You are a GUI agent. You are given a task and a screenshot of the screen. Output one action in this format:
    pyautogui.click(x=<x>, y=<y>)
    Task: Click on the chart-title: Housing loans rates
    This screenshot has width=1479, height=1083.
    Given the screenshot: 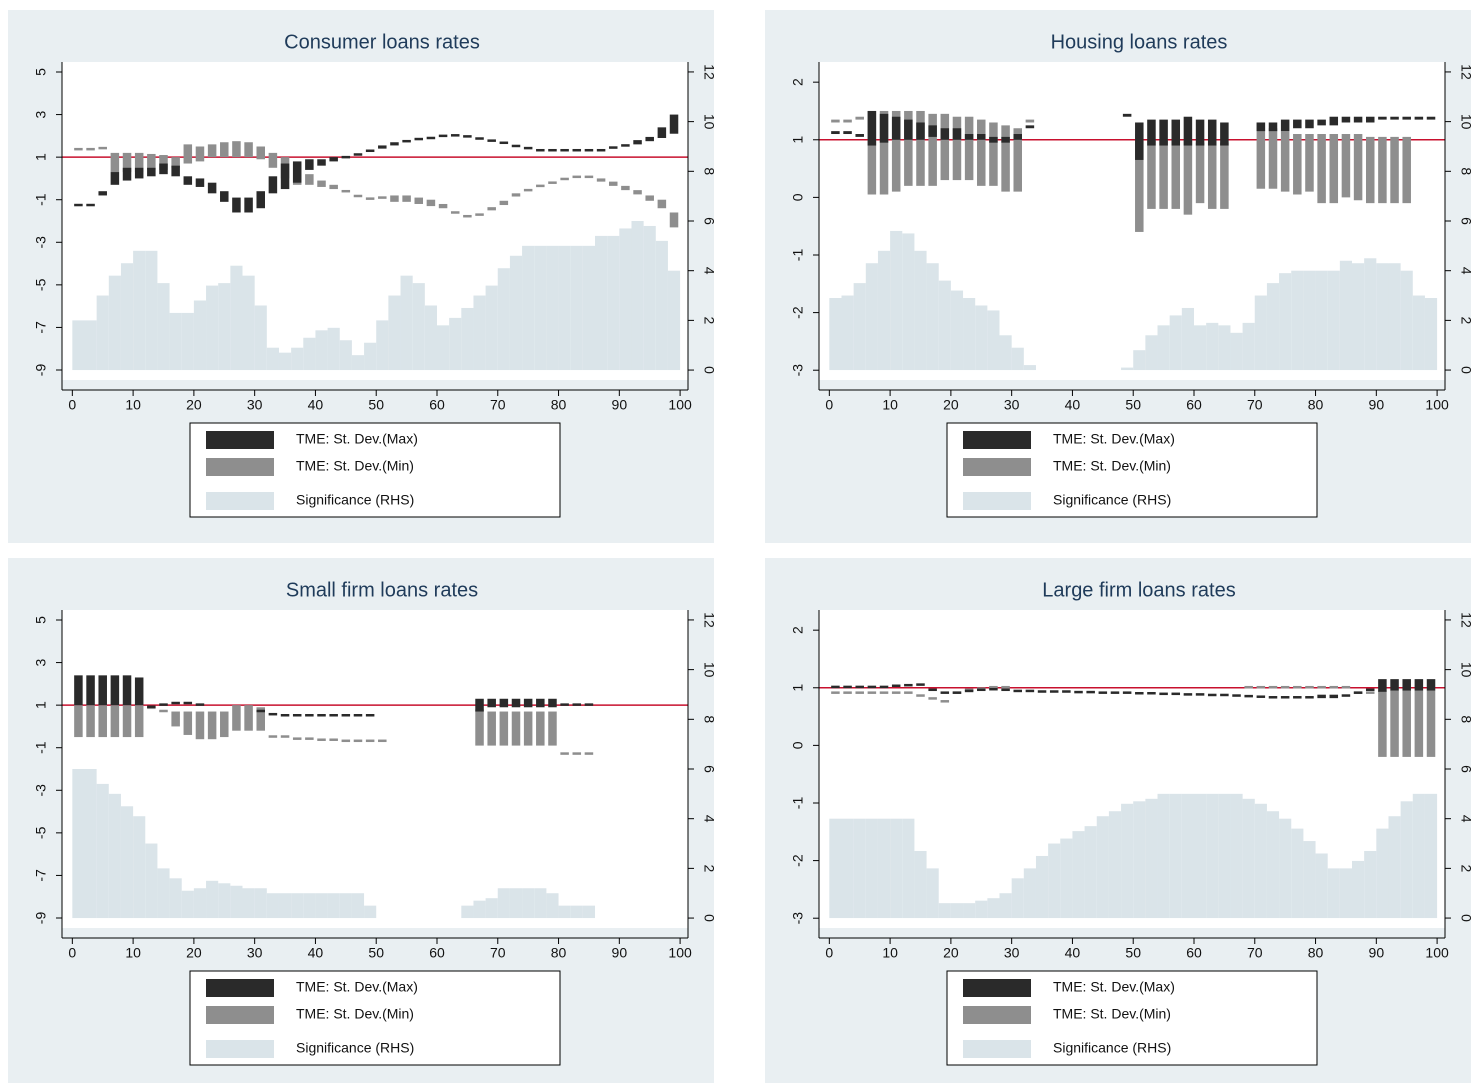 What is the action you would take?
    pyautogui.click(x=1139, y=42)
    